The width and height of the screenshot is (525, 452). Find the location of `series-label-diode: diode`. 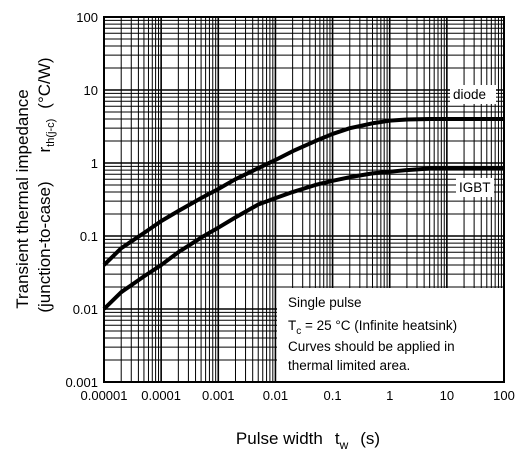

series-label-diode: diode is located at coordinates (469, 94).